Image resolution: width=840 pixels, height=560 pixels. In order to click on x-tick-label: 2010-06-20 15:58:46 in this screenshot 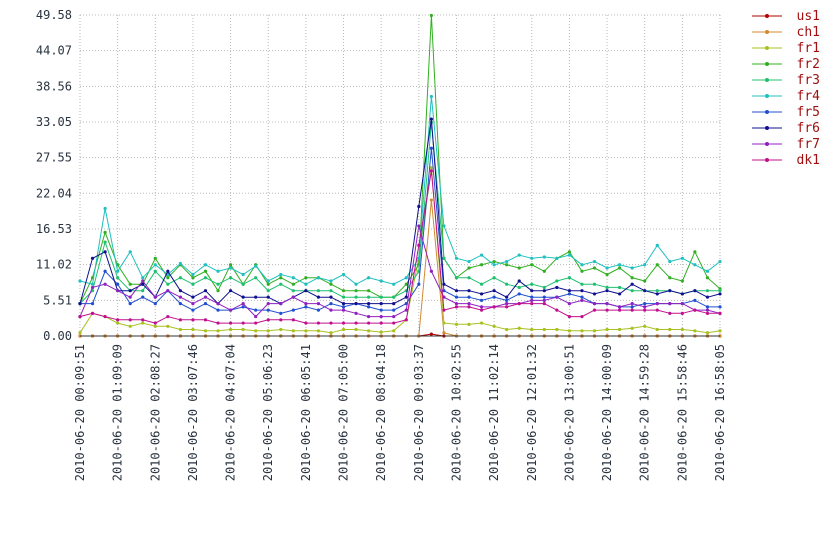, I will do `click(682, 412)`.